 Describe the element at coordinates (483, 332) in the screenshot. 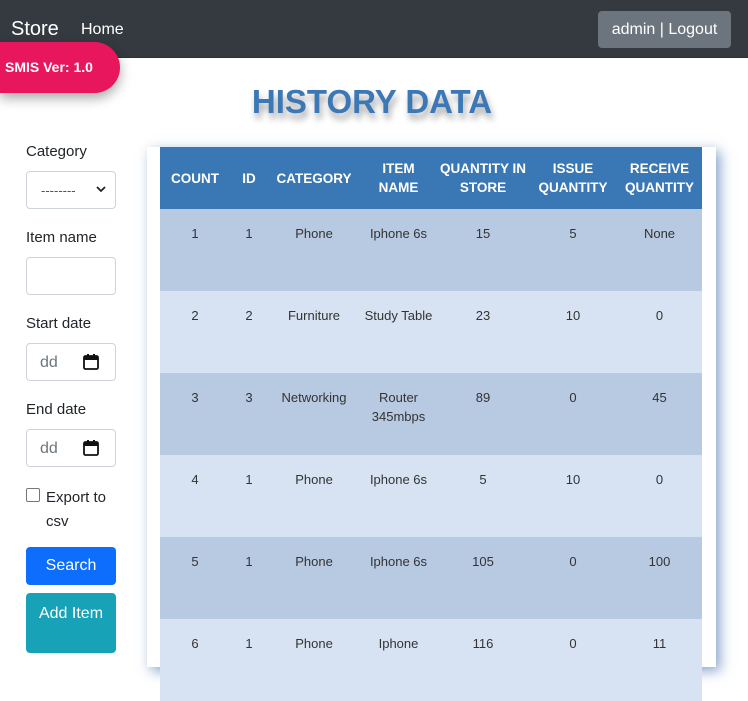

I see `cell-quantity-in-store: 23` at that location.